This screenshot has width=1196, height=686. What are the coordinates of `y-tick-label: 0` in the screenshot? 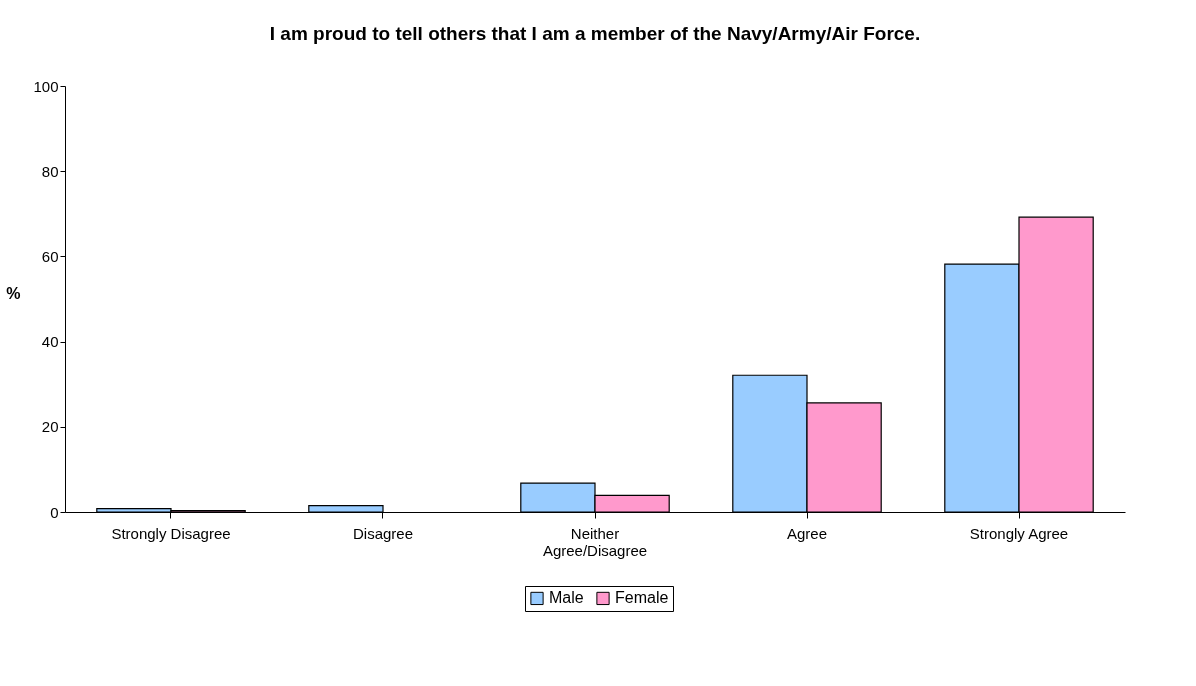 It's located at (54, 512).